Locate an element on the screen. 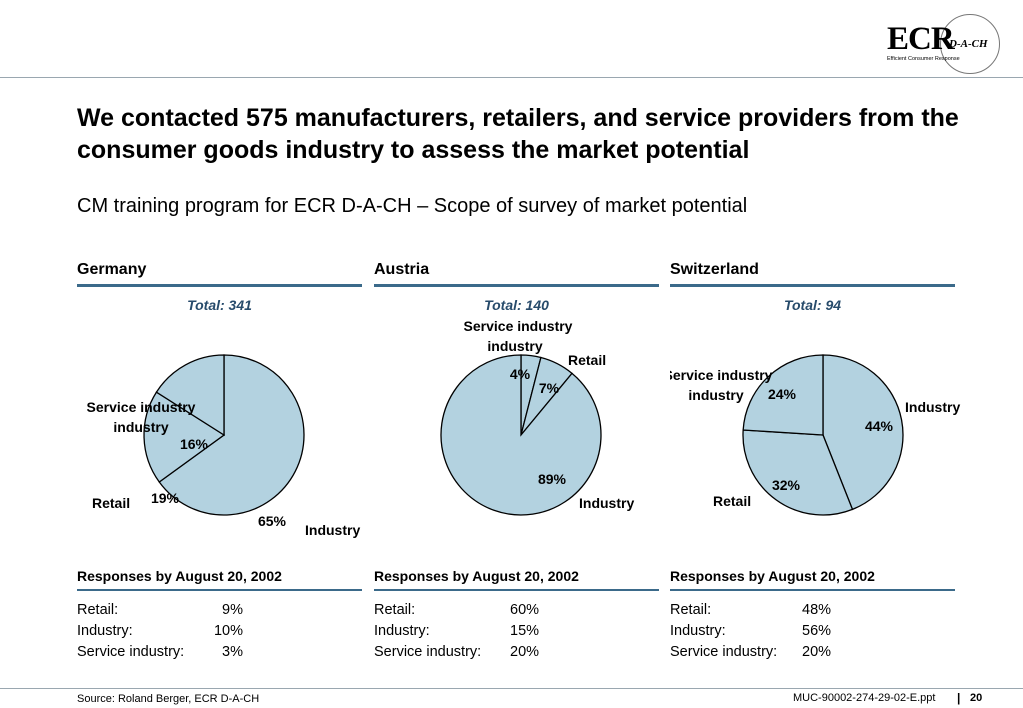 The height and width of the screenshot is (708, 1023). file-reference: MUC-90002-274-29-02-E.ppt is located at coordinates (864, 698).